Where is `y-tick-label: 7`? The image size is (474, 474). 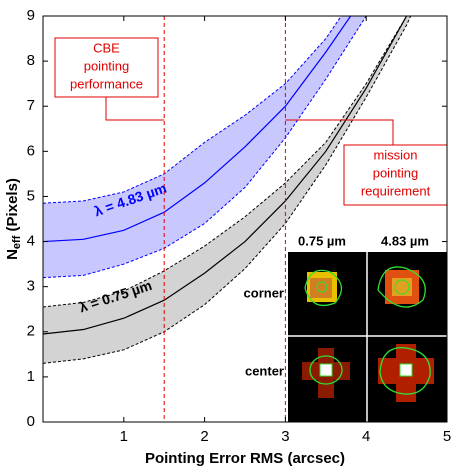
y-tick-label: 7 is located at coordinates (31, 105).